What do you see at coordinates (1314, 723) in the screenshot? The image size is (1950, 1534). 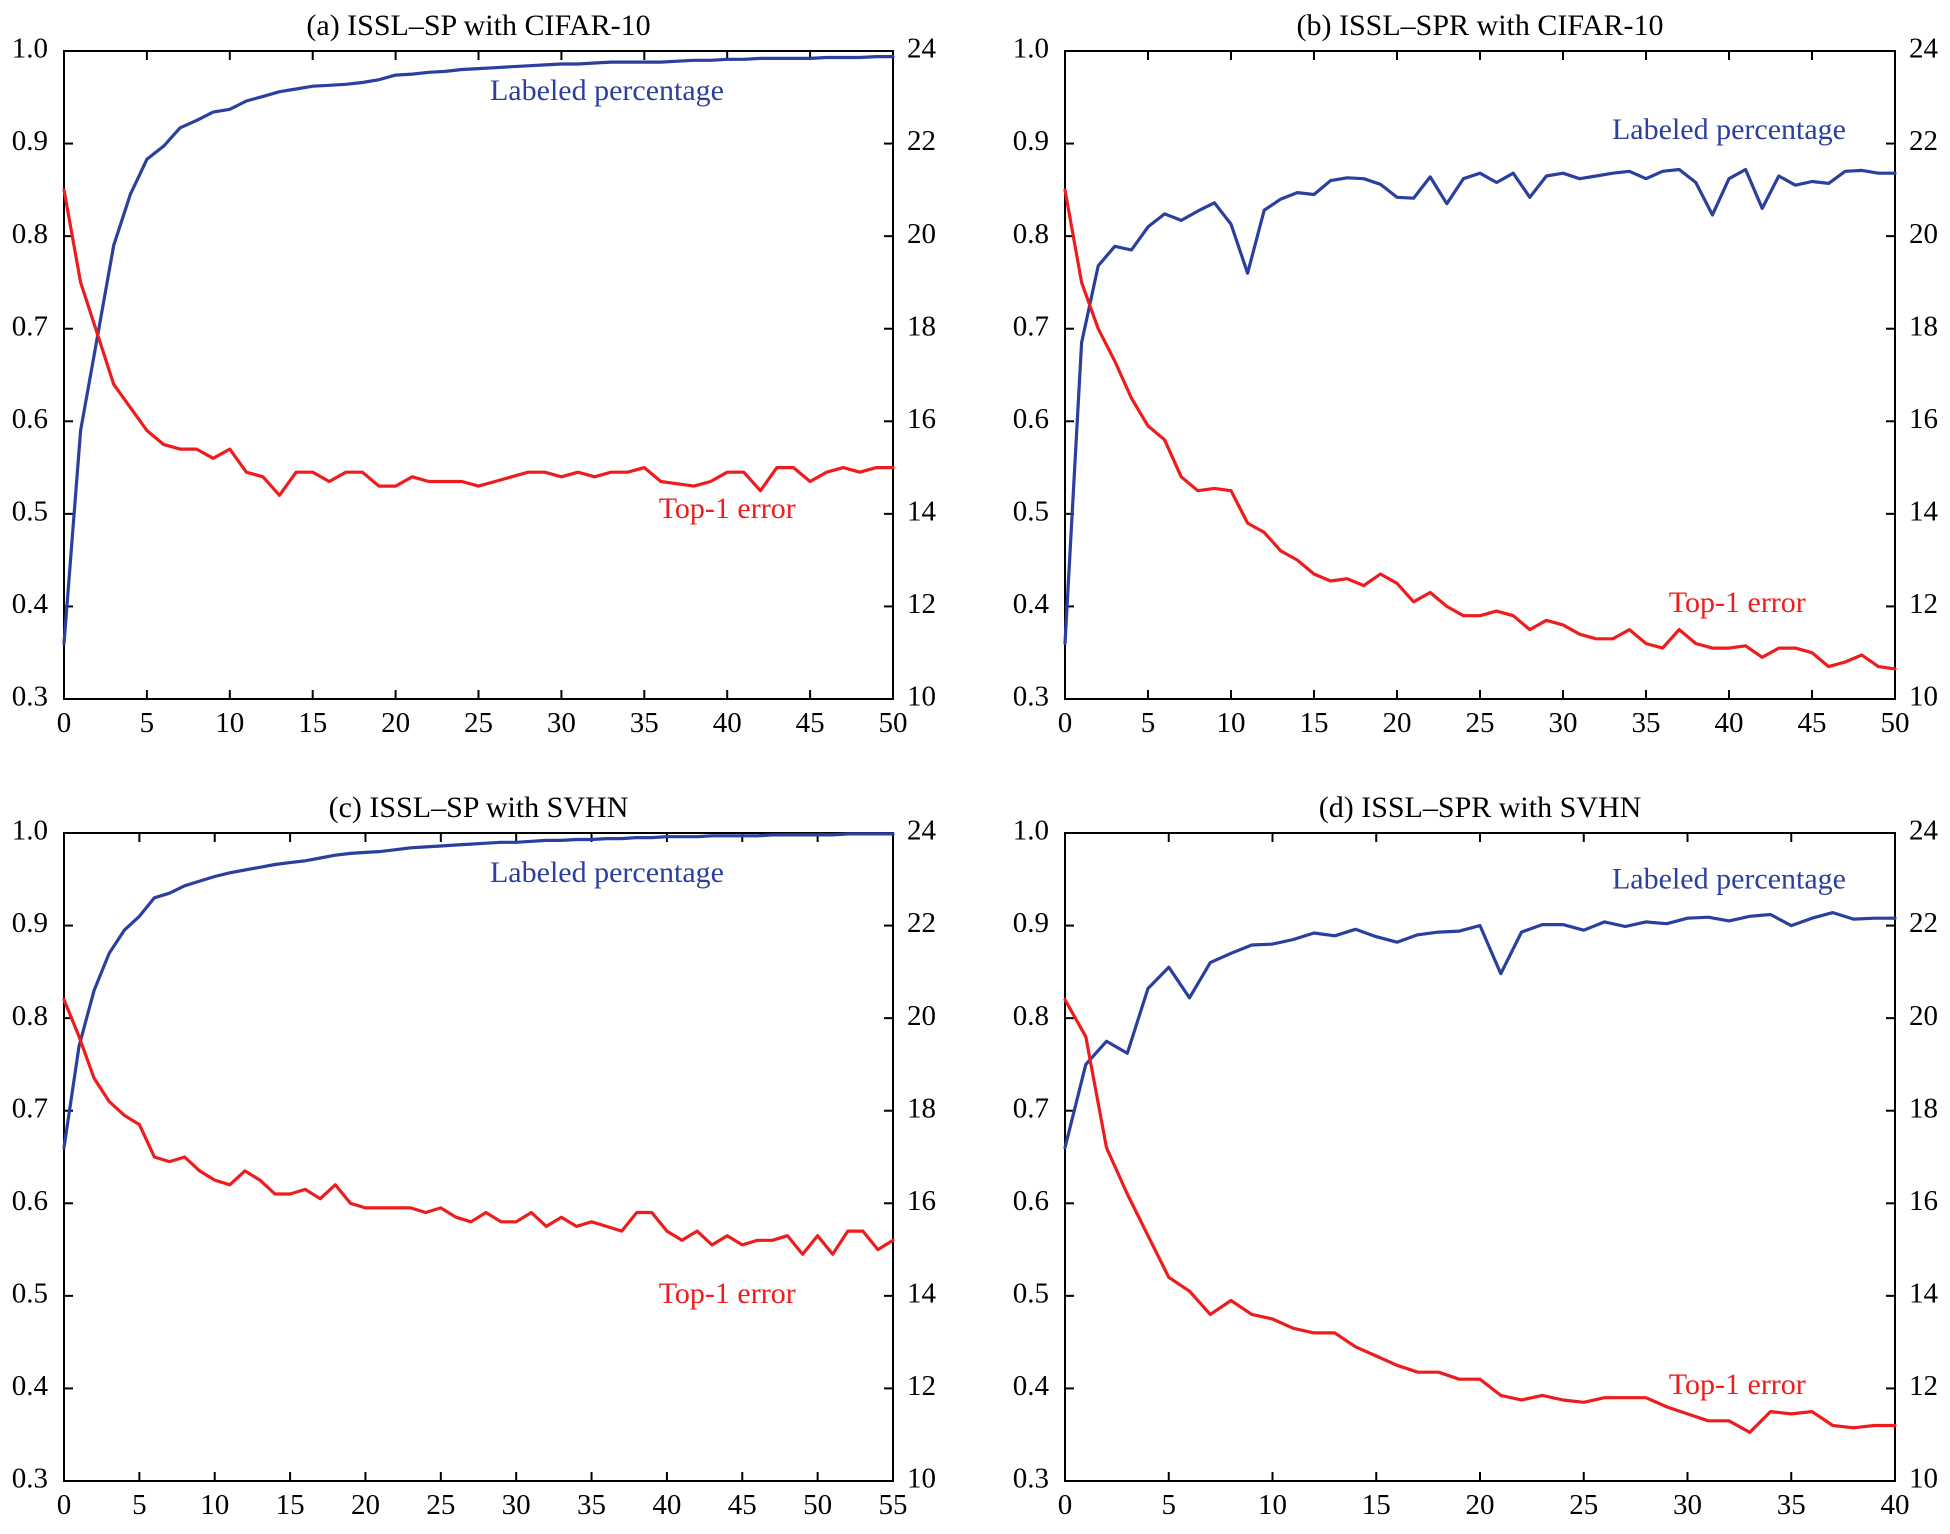 I see `x-tick-label-b: 15` at bounding box center [1314, 723].